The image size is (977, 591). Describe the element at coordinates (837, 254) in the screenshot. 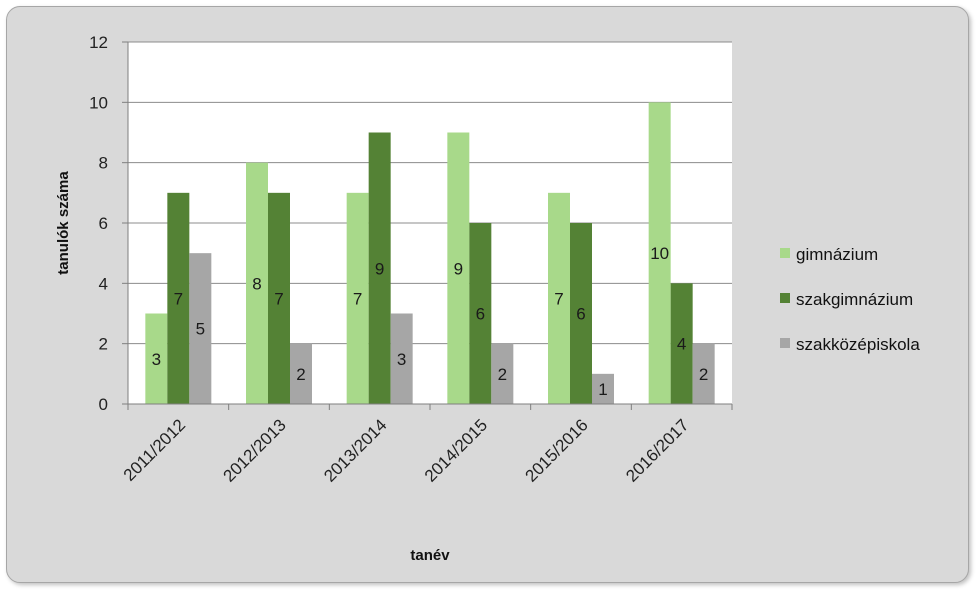

I see `legend-label: gimnázium` at that location.